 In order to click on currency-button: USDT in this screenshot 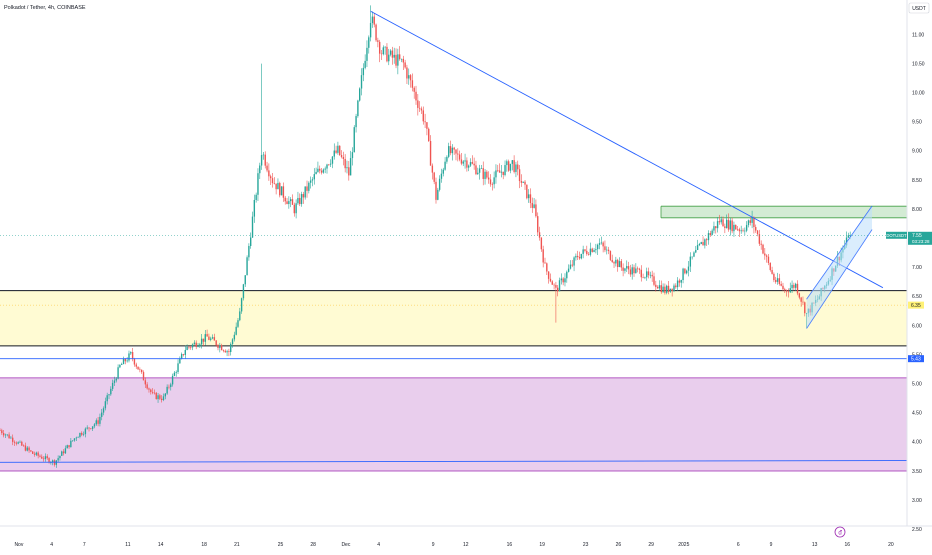, I will do `click(919, 8)`.